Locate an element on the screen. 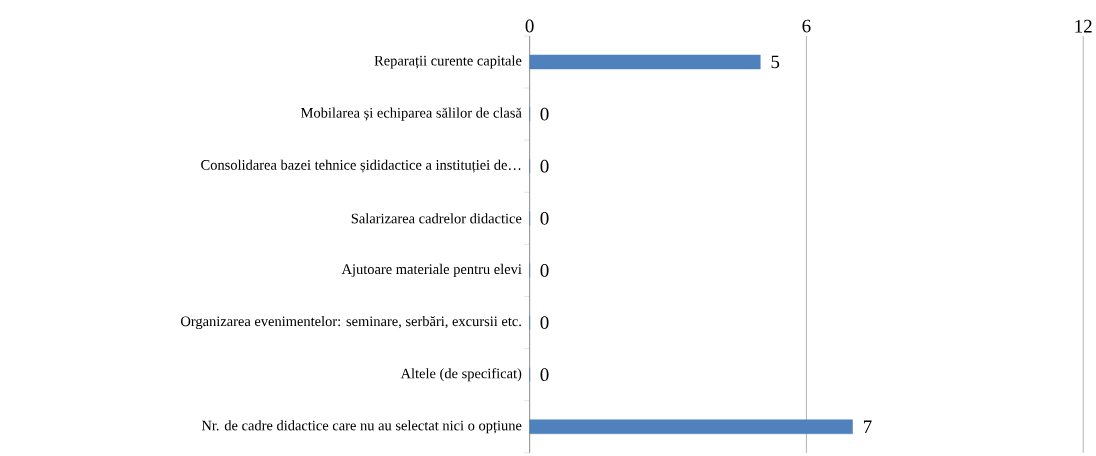 The width and height of the screenshot is (1096, 456). x-tick-label: 12 is located at coordinates (1083, 26).